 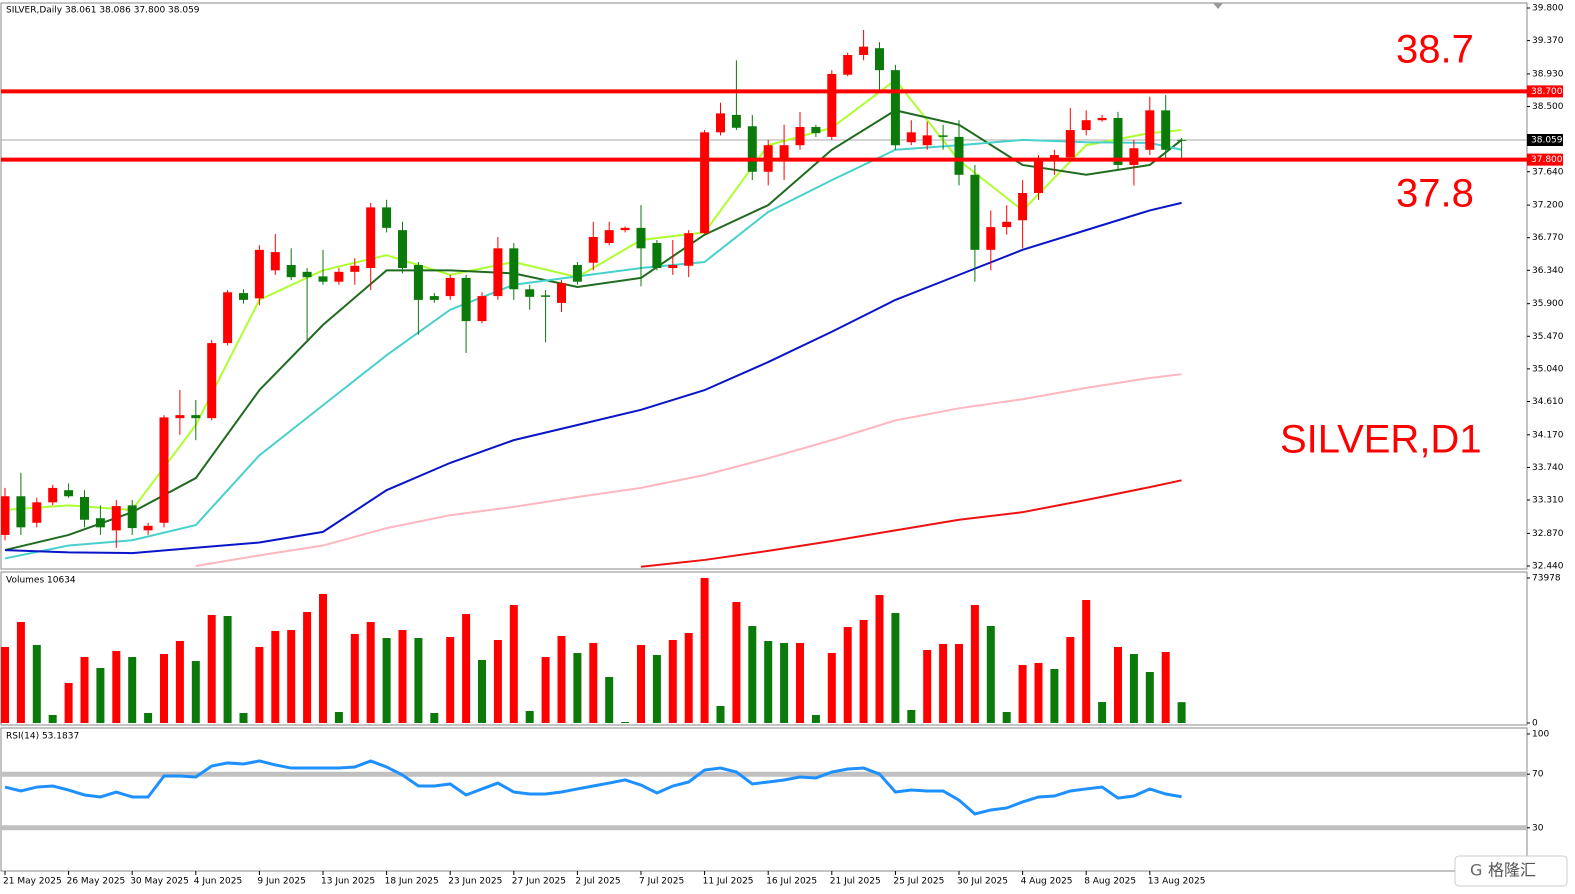 I want to click on y-tick-label: 0, so click(x=1535, y=724).